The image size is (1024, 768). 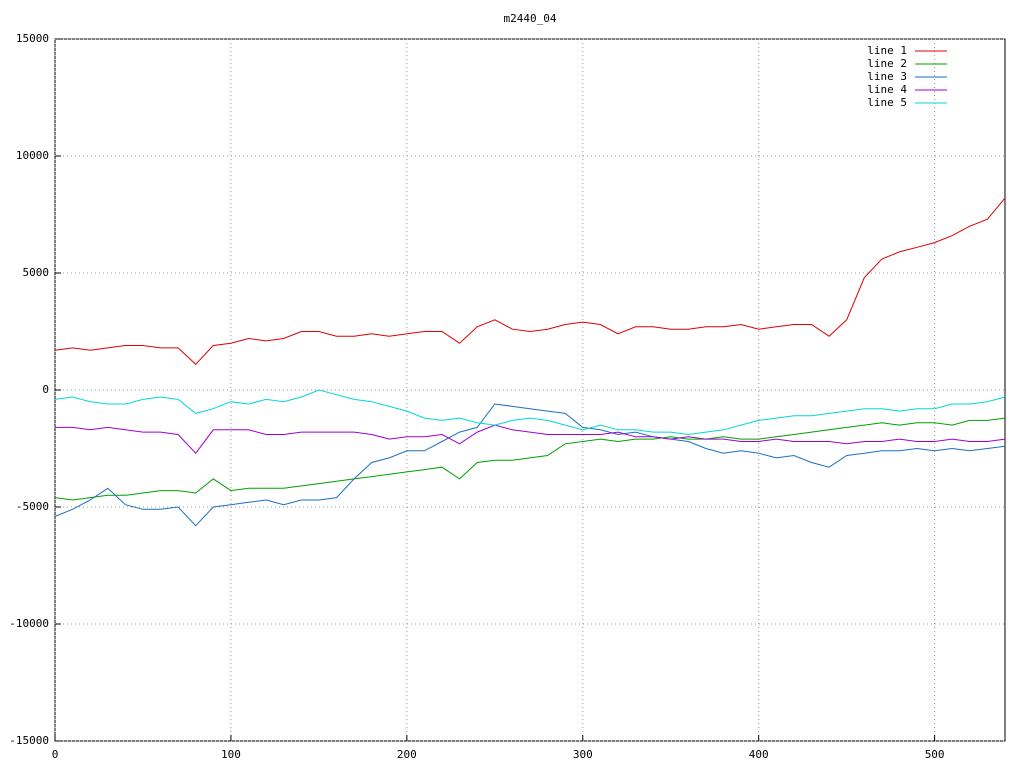 What do you see at coordinates (29, 740) in the screenshot?
I see `y-tick-label: -15000` at bounding box center [29, 740].